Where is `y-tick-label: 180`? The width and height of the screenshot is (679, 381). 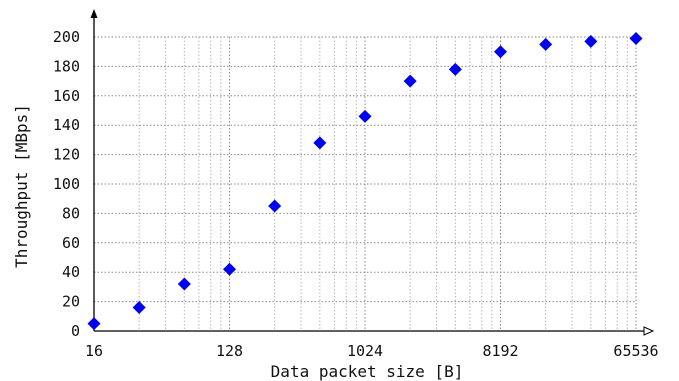
y-tick-label: 180 is located at coordinates (66, 66).